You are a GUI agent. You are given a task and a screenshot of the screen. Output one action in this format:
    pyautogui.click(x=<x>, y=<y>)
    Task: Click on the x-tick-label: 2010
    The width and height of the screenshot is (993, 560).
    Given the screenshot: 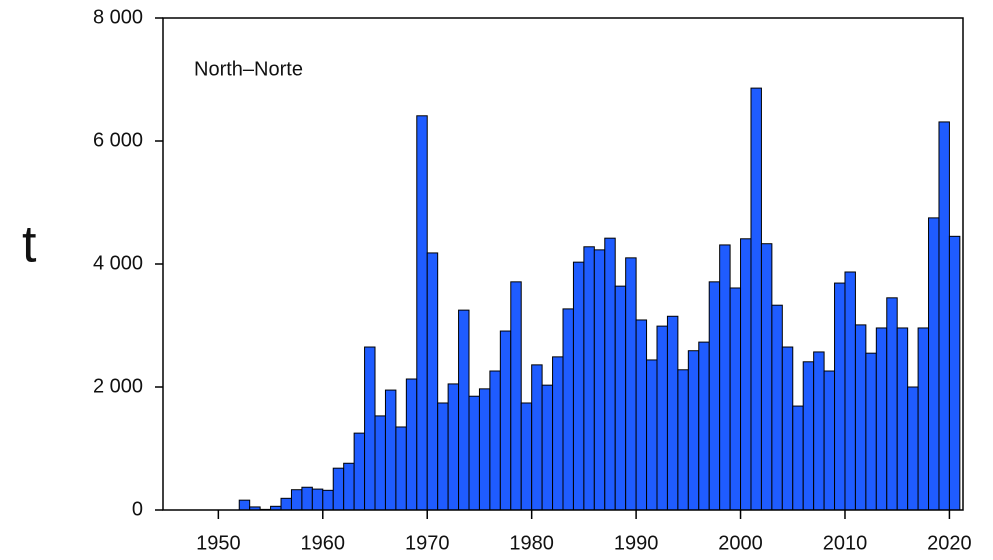 What is the action you would take?
    pyautogui.click(x=845, y=543)
    